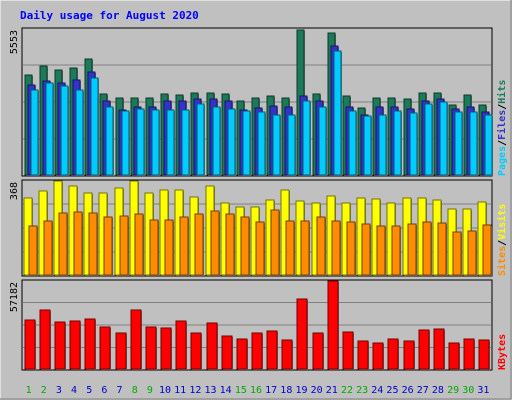  What do you see at coordinates (59, 390) in the screenshot?
I see `day-label-3: 3` at bounding box center [59, 390].